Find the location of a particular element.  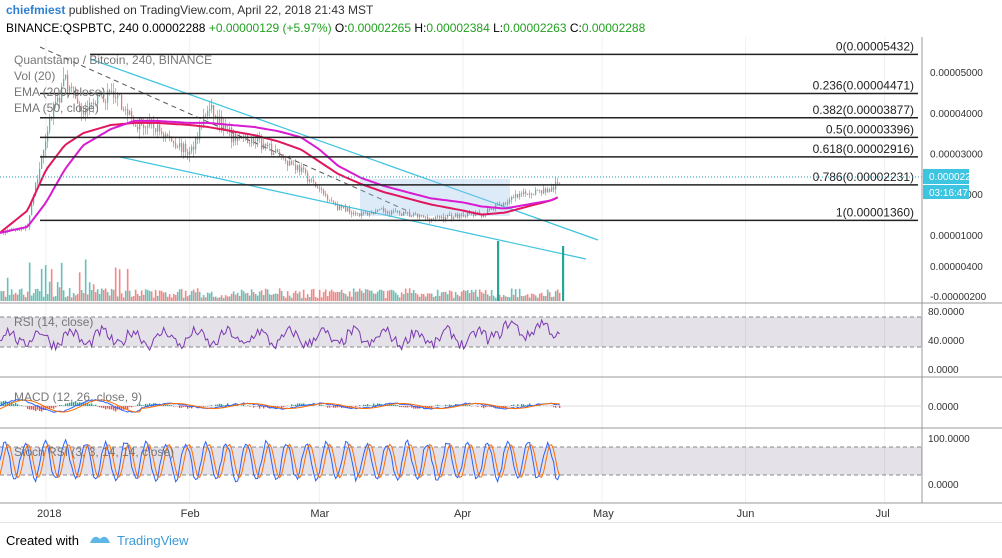

fib-level-label: 0.236(0.00004471) is located at coordinates (863, 86).